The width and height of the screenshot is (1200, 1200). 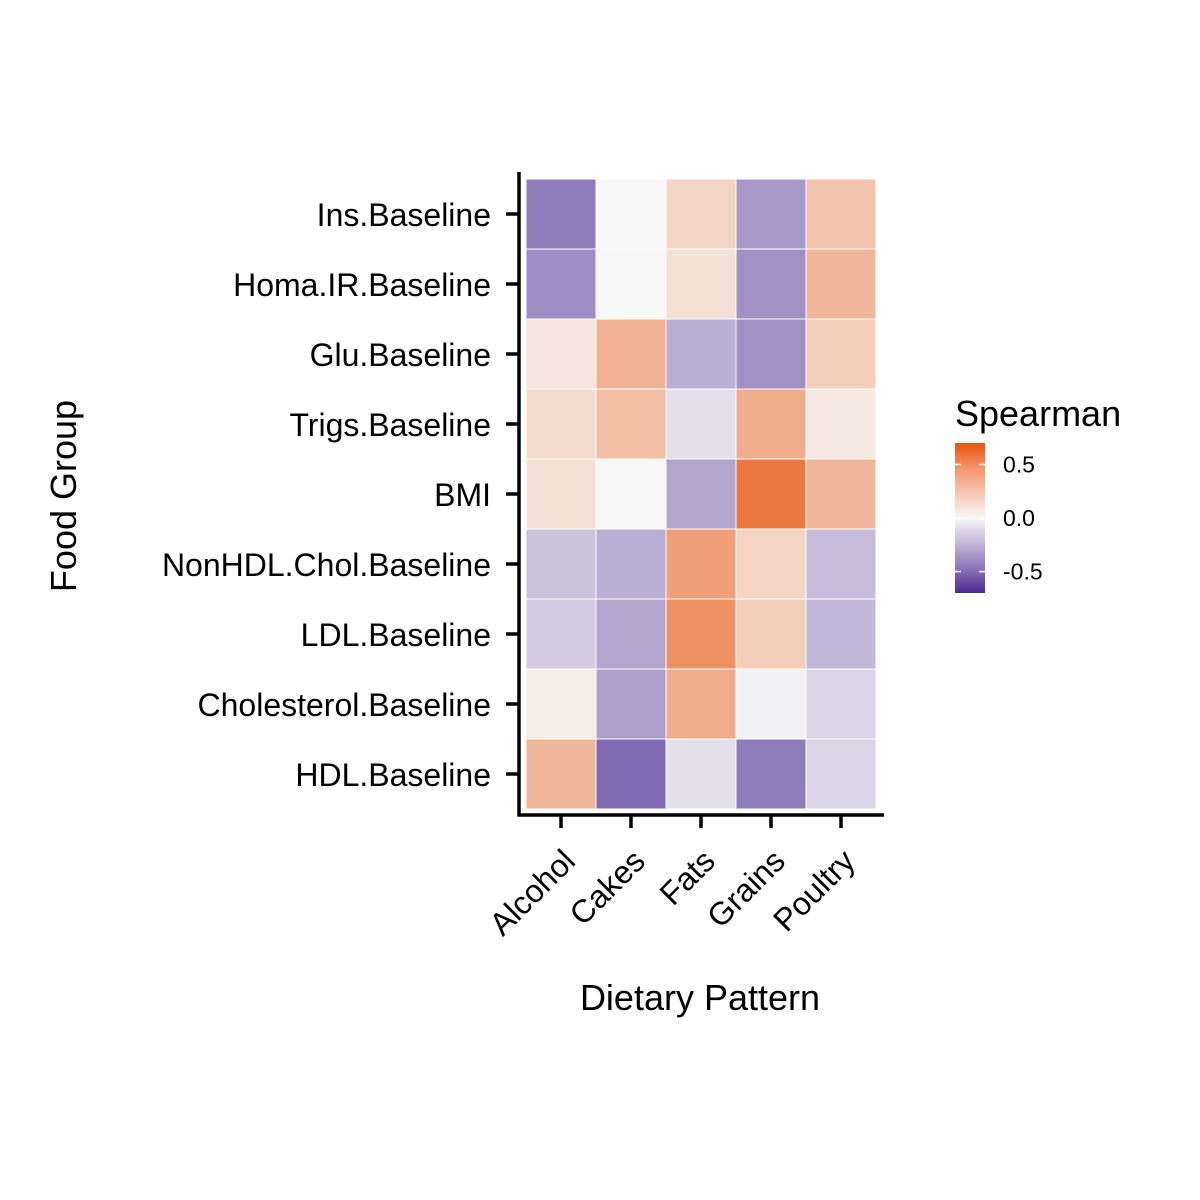 What do you see at coordinates (393, 775) in the screenshot?
I see `y-tick-label: HDL.Baseline` at bounding box center [393, 775].